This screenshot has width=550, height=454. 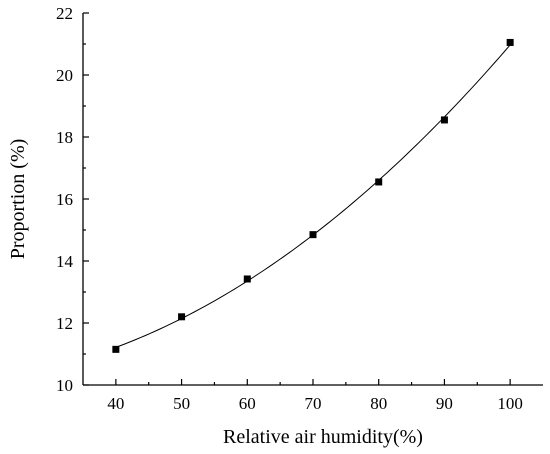 I want to click on x-tick-label: 40, so click(x=115, y=403).